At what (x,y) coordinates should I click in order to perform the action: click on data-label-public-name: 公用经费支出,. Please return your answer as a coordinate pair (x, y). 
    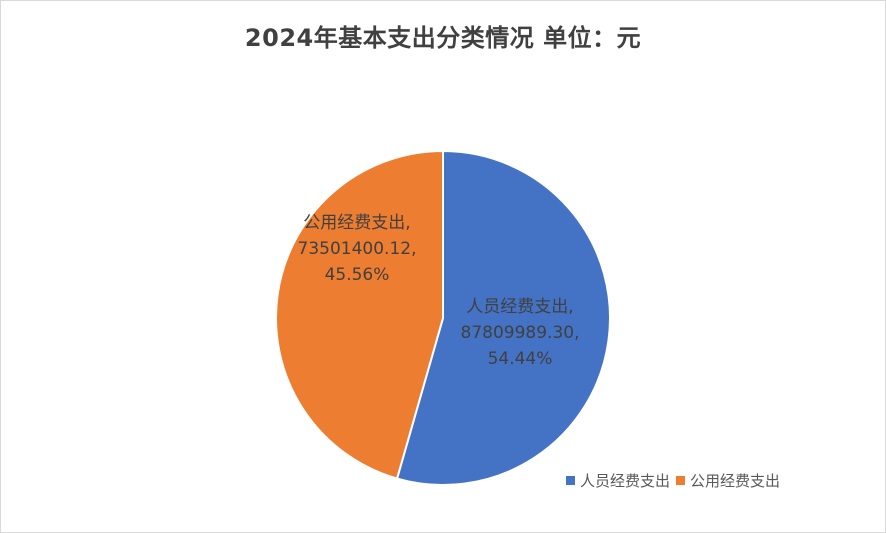
    Looking at the image, I should click on (356, 223).